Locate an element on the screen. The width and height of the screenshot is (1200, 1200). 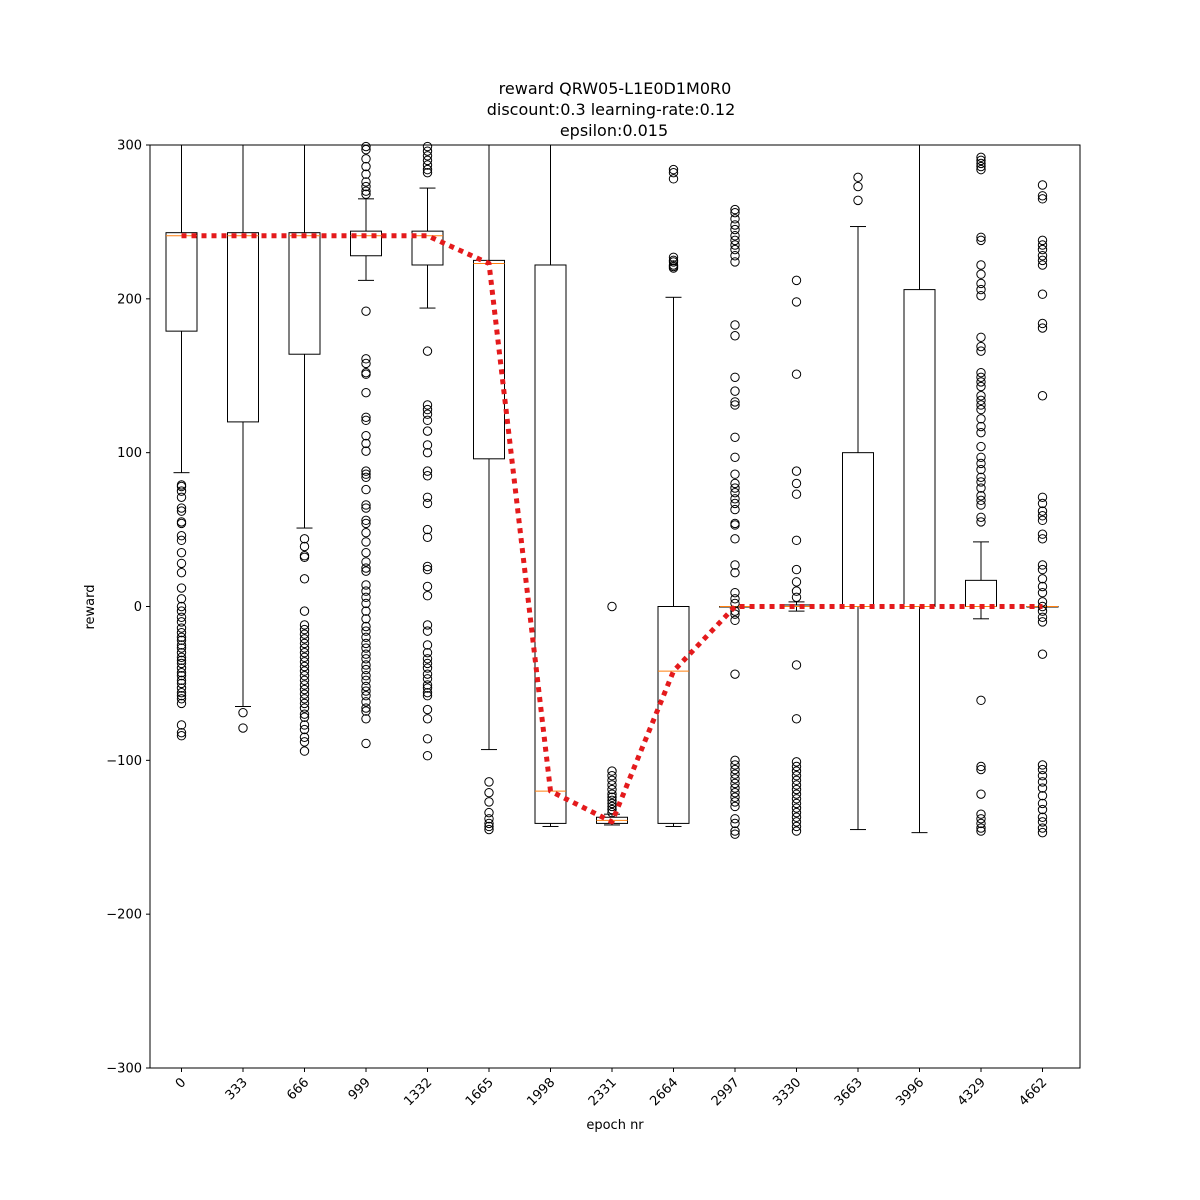
x-tick-label-3996: 3996 is located at coordinates (910, 1092).